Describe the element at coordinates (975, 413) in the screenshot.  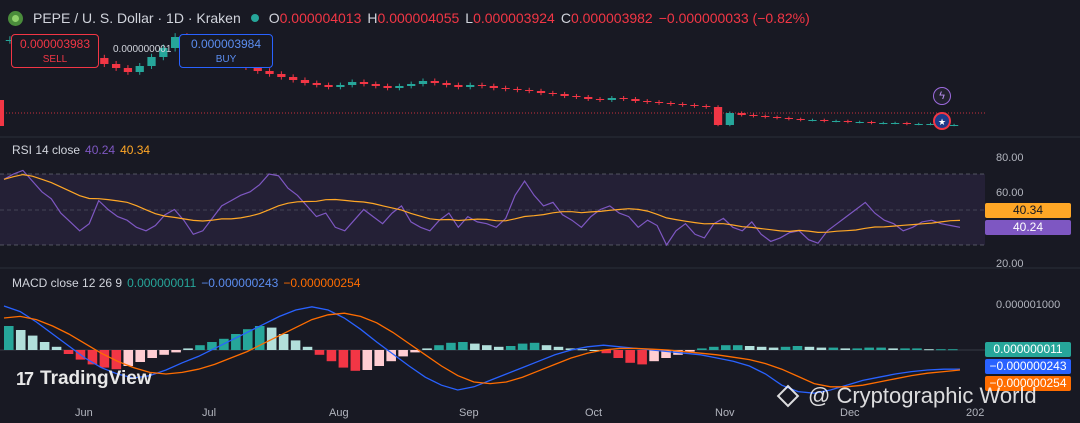
I see `time-axis-label: 202` at that location.